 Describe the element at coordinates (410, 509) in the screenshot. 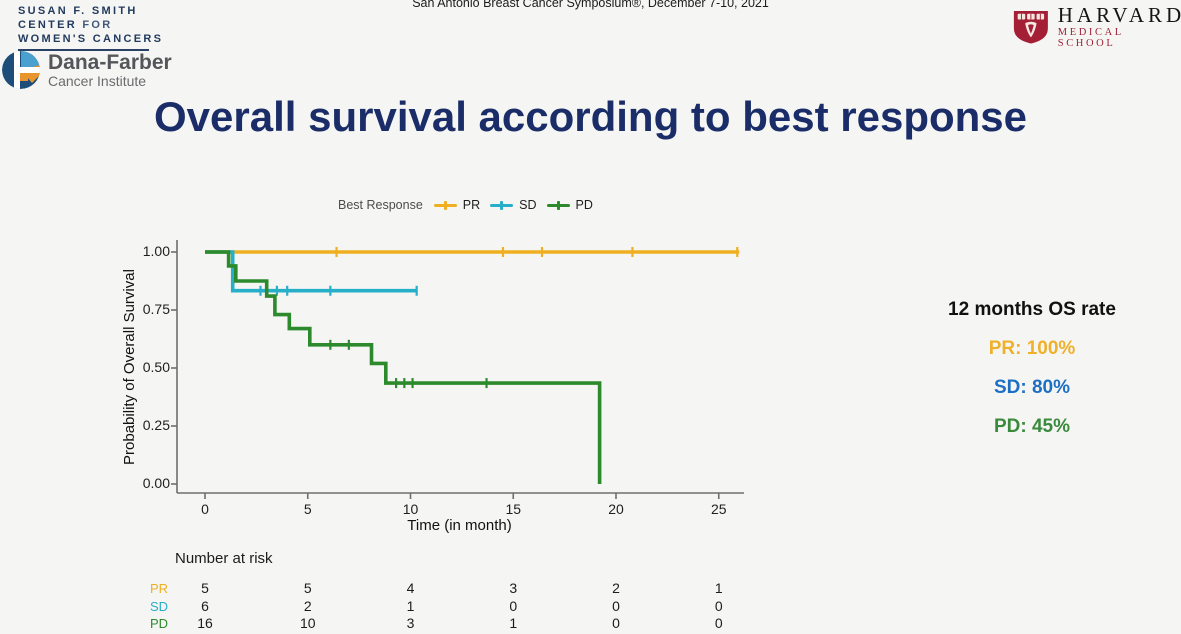

I see `x-tick-label: 10` at that location.